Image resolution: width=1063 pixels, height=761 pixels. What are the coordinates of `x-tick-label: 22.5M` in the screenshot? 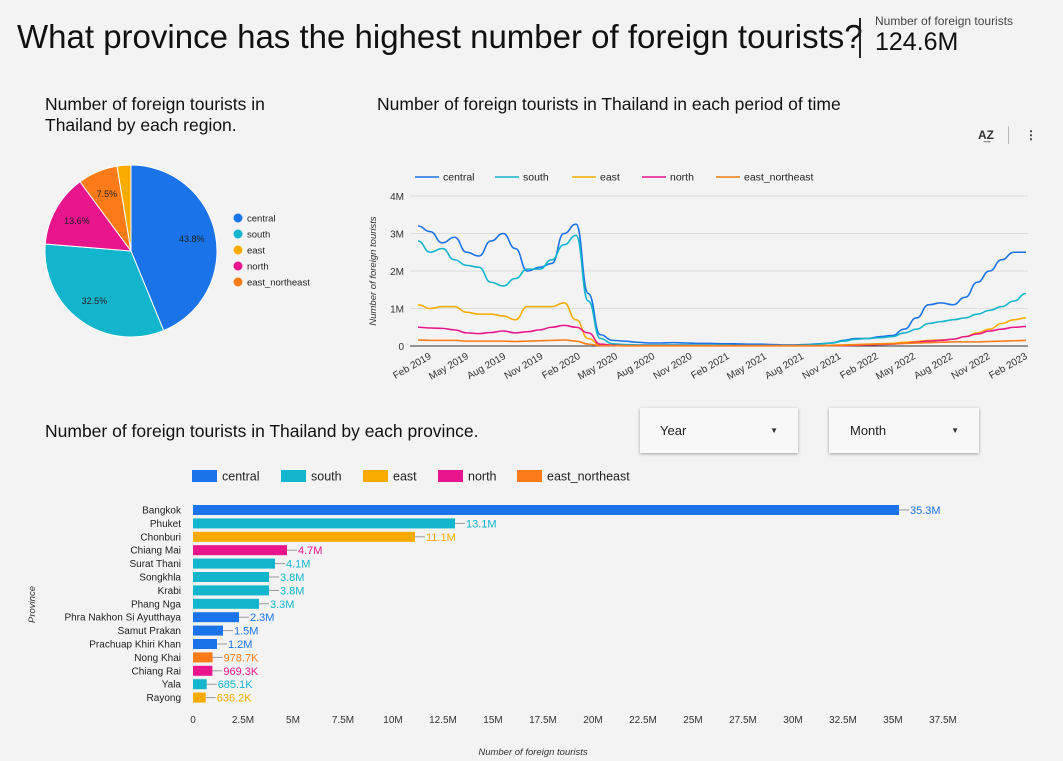 It's located at (643, 720).